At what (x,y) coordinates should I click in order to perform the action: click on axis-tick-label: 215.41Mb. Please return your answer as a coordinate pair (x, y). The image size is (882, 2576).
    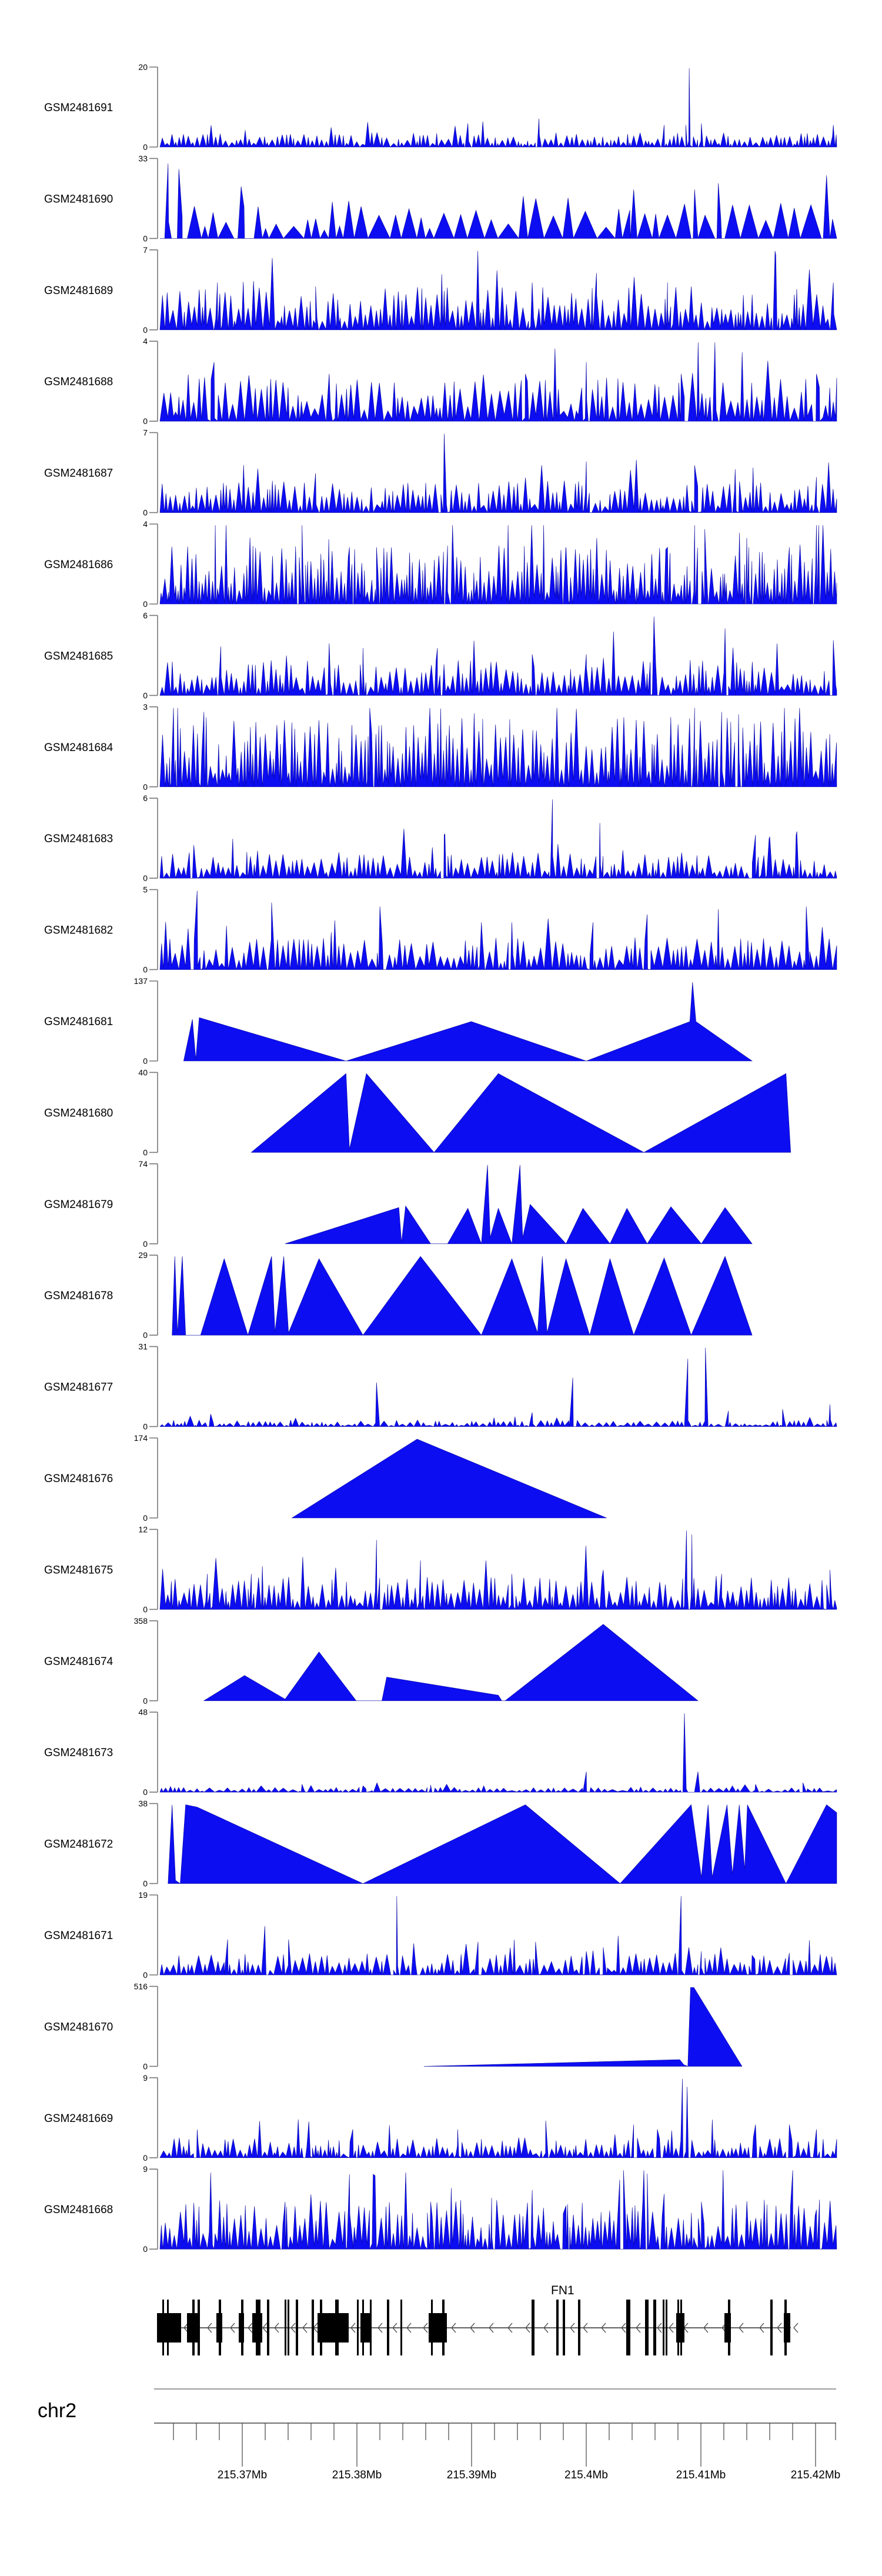
    Looking at the image, I should click on (701, 2475).